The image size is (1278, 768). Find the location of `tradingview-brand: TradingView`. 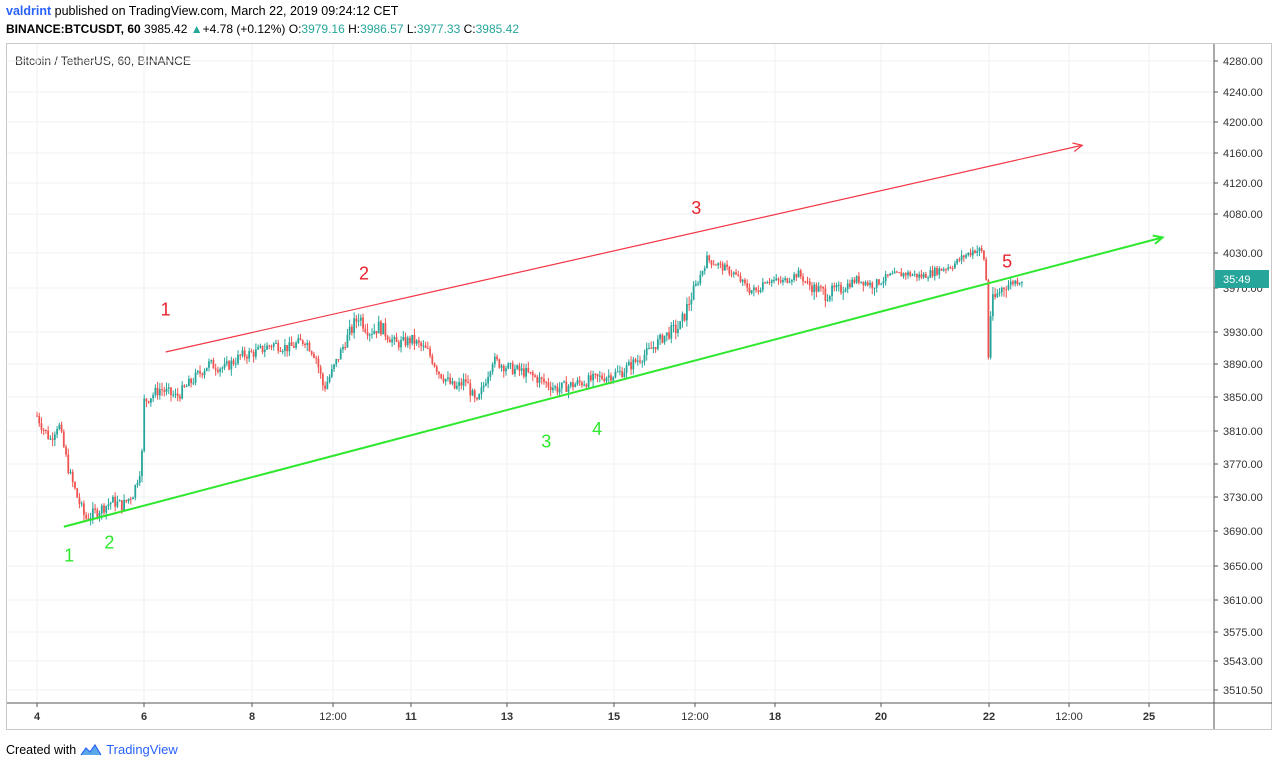

tradingview-brand: TradingView is located at coordinates (142, 749).